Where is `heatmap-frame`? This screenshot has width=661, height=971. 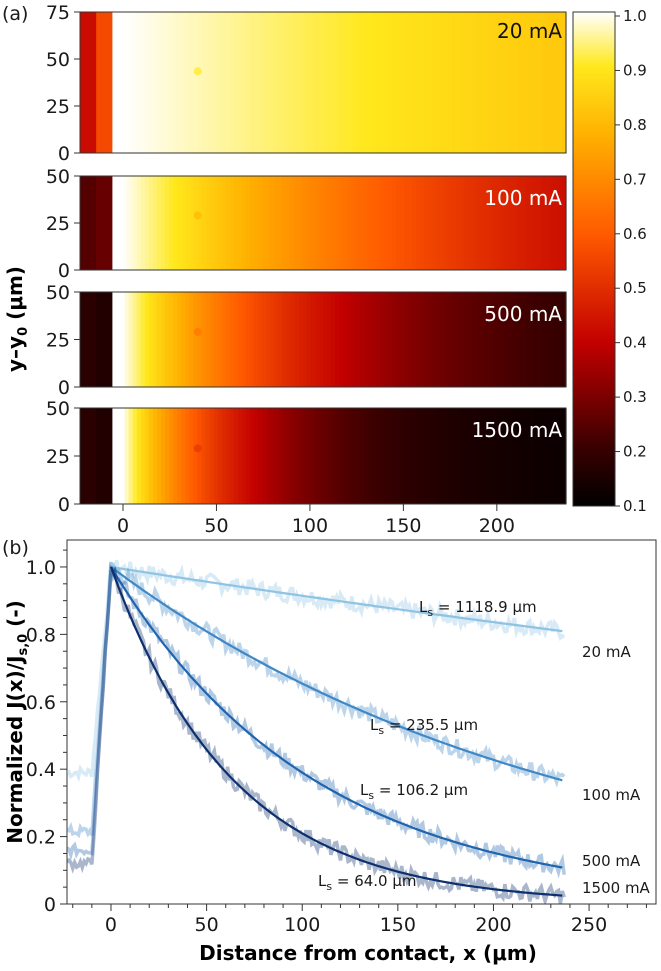 heatmap-frame is located at coordinates (323, 82).